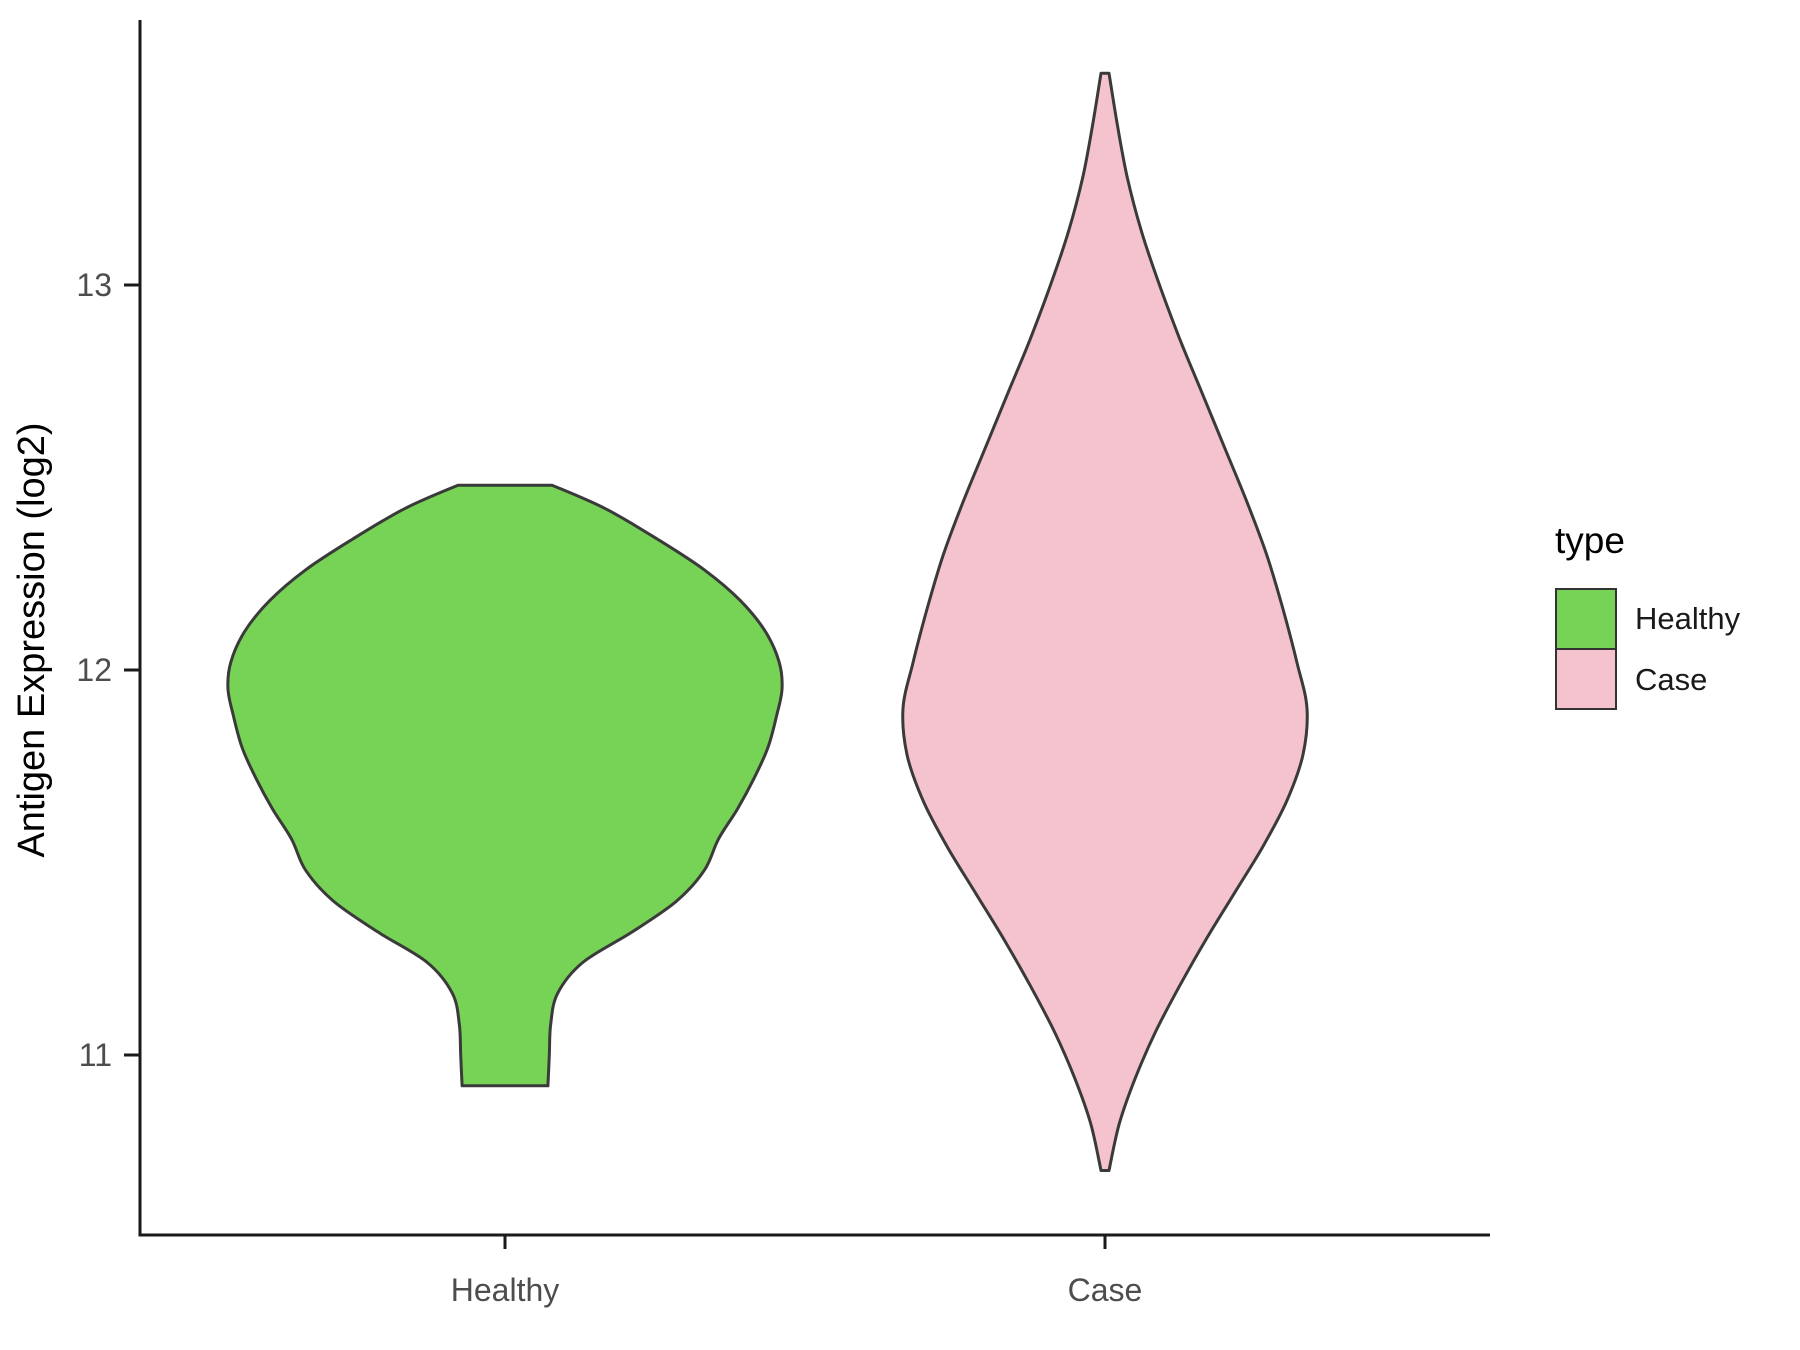  I want to click on x-tick-label-case: Case, so click(1105, 1290).